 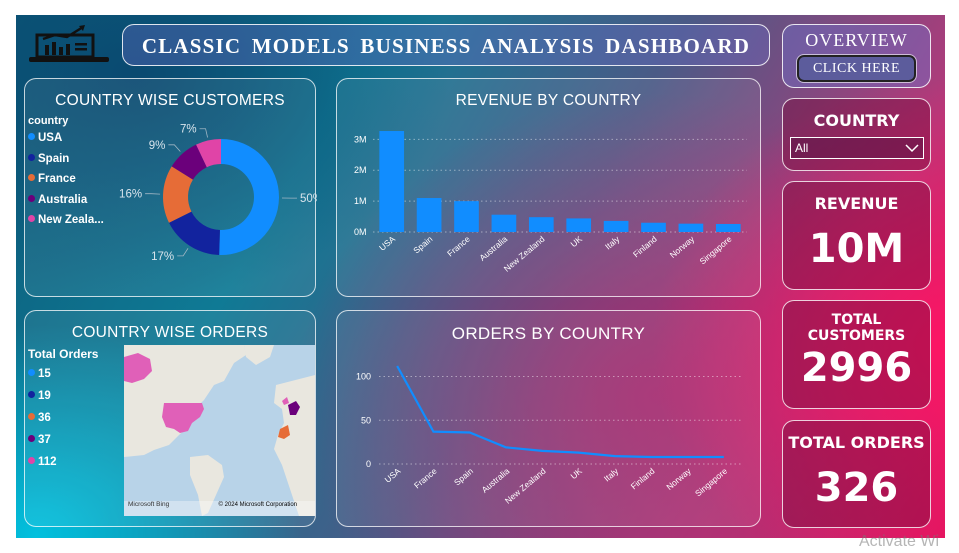 I want to click on map-copyright: © 2024 Microsoft Corporation, so click(x=257, y=505).